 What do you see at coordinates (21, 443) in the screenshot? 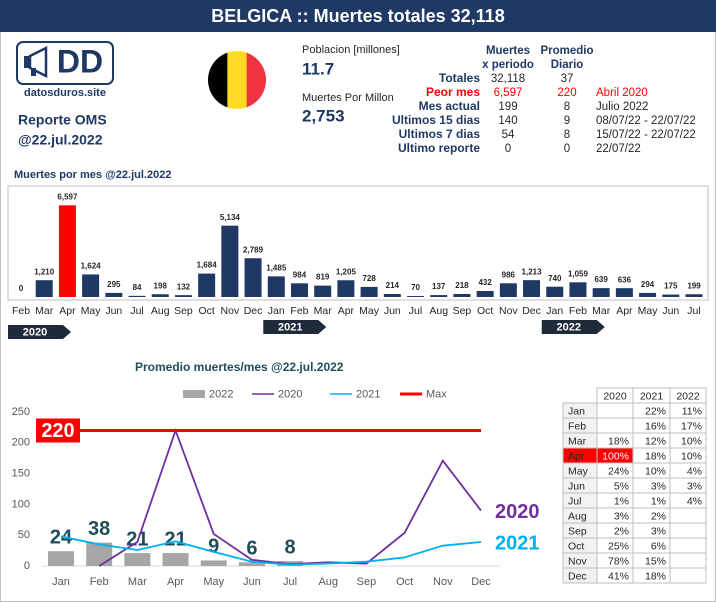
I see `y-tick-label: 200` at bounding box center [21, 443].